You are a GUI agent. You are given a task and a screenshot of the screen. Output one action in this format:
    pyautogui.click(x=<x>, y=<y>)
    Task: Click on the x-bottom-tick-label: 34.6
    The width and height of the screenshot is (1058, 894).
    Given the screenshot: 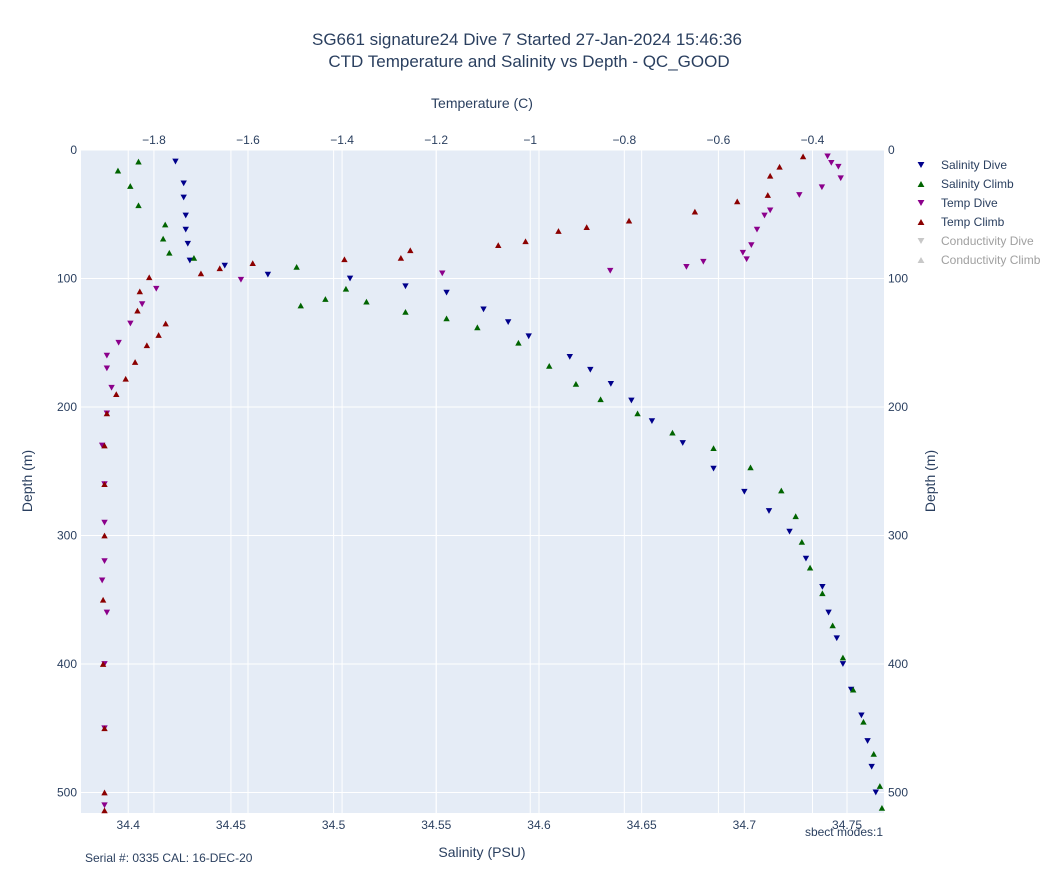 What is the action you would take?
    pyautogui.click(x=539, y=825)
    